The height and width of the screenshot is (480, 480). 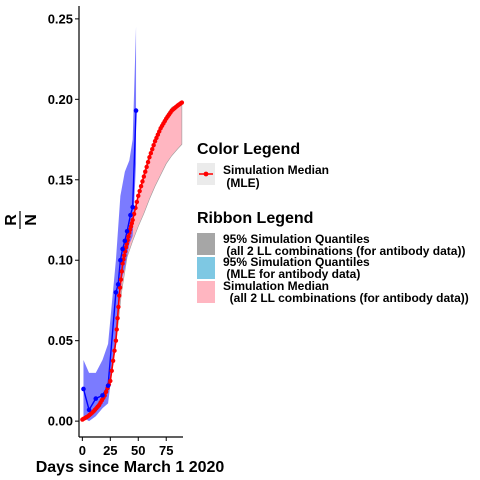 What do you see at coordinates (241, 183) in the screenshot?
I see `color-legend-label-line2: (MLE)` at bounding box center [241, 183].